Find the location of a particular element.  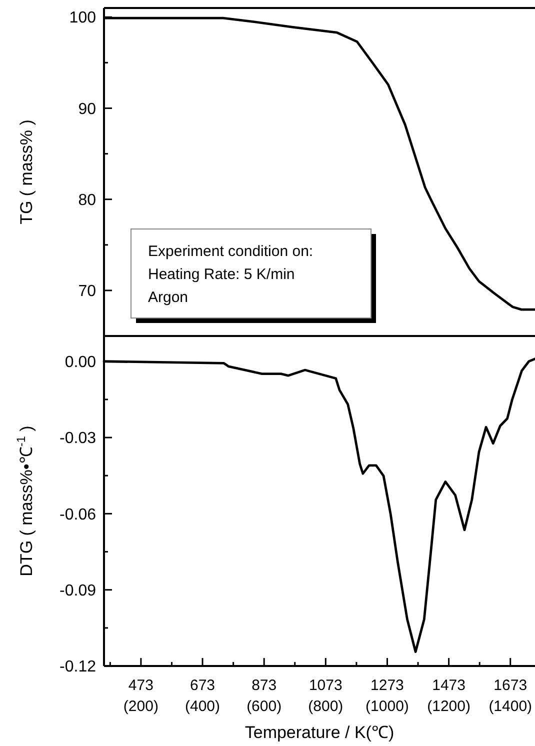

y-tick-label: 90 is located at coordinates (87, 109).